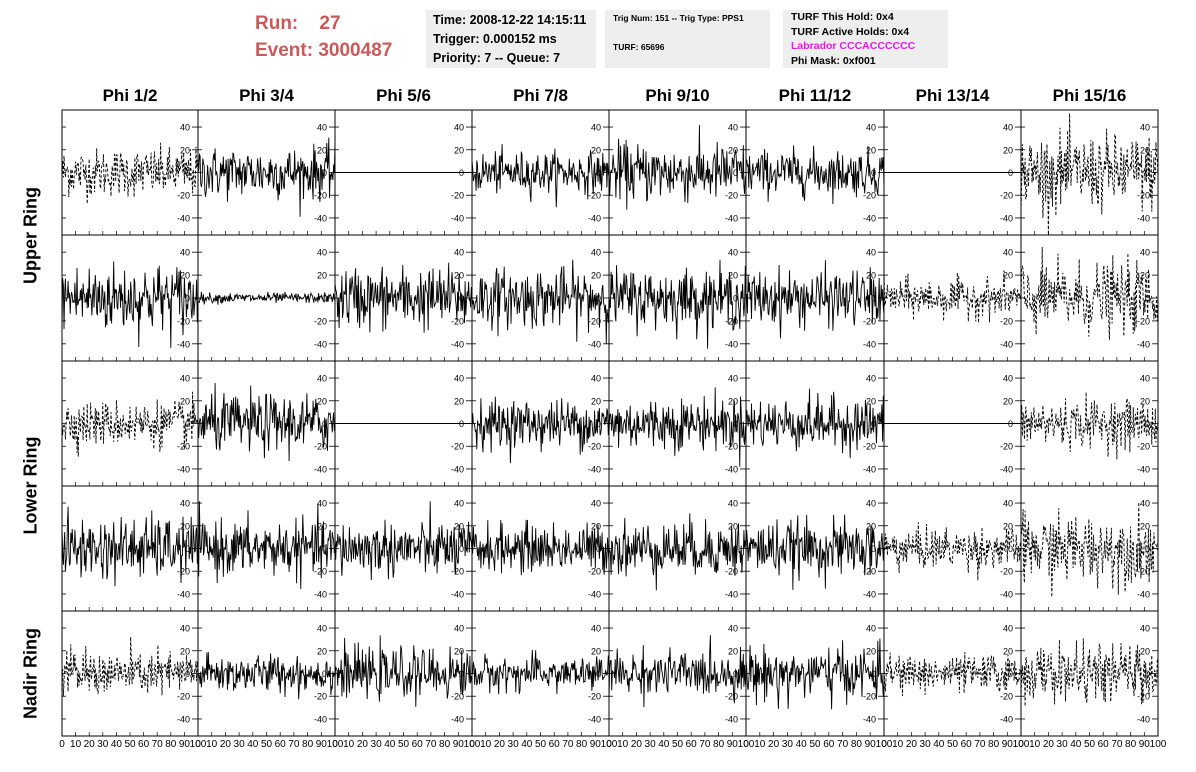 The height and width of the screenshot is (772, 1196). What do you see at coordinates (335, 744) in the screenshot?
I see `xtick-label-c1-10: 100` at bounding box center [335, 744].